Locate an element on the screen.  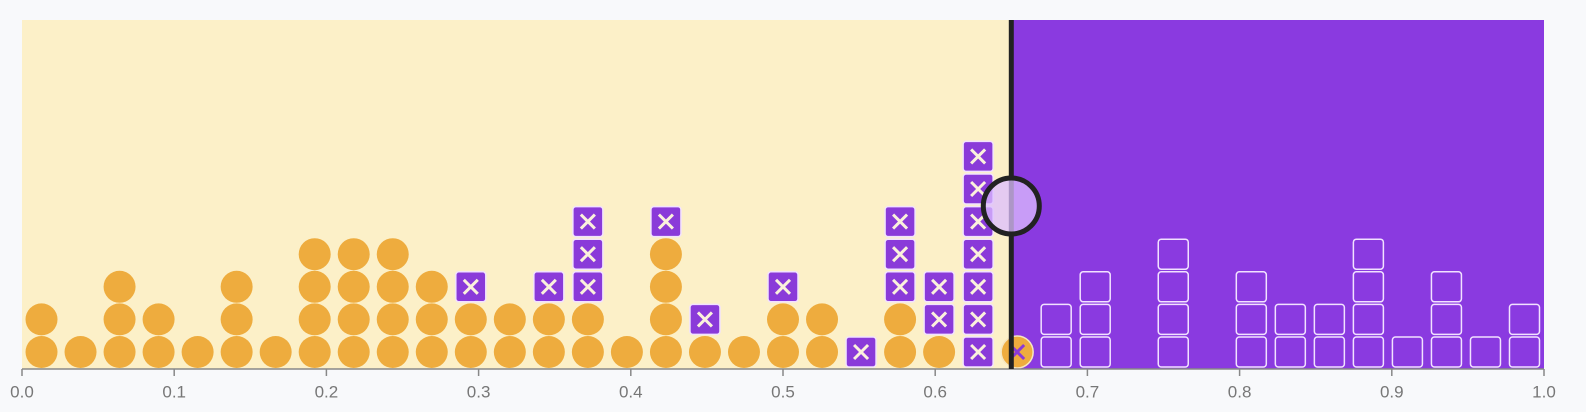
x-tick-label: 0.5 is located at coordinates (783, 391).